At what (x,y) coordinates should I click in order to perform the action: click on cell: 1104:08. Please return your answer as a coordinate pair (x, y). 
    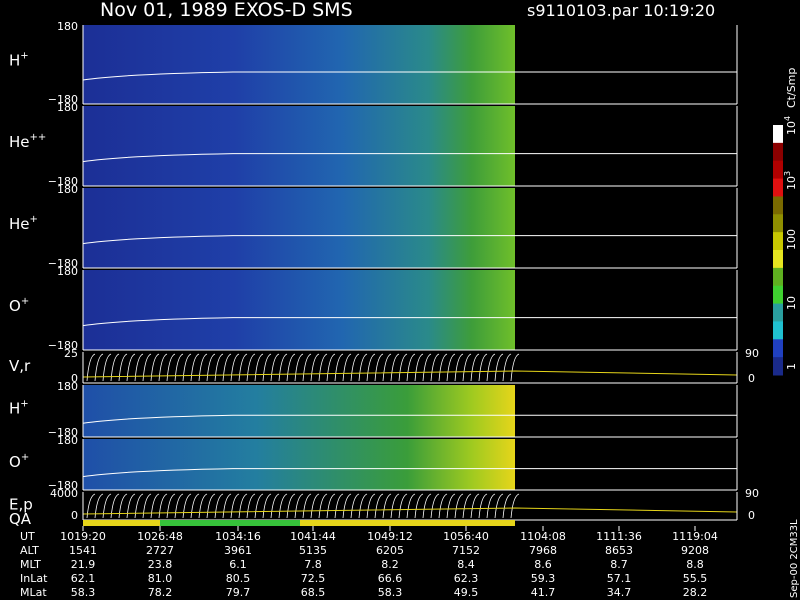
    Looking at the image, I should click on (543, 536).